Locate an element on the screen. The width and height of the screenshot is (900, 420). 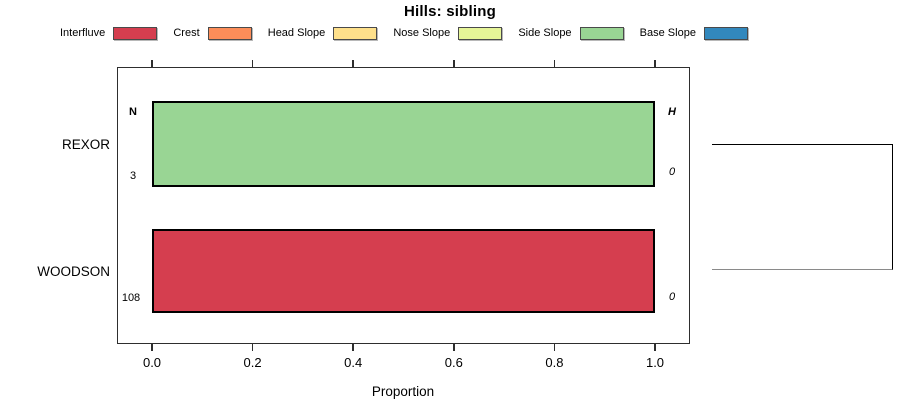
x-tick-label: 0.6 is located at coordinates (453, 362).